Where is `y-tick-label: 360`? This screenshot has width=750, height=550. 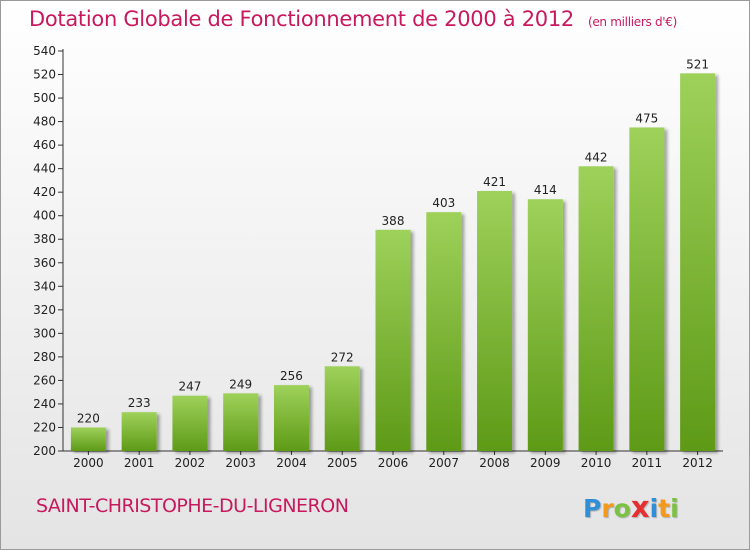 y-tick-label: 360 is located at coordinates (44, 263).